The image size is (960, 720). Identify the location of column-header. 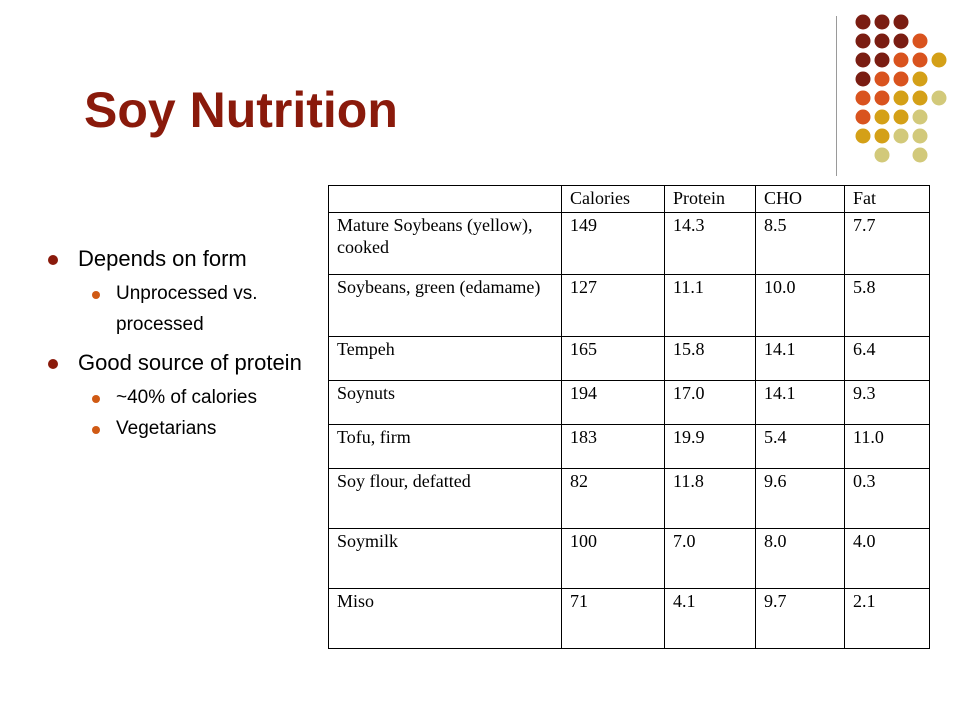
(445, 199).